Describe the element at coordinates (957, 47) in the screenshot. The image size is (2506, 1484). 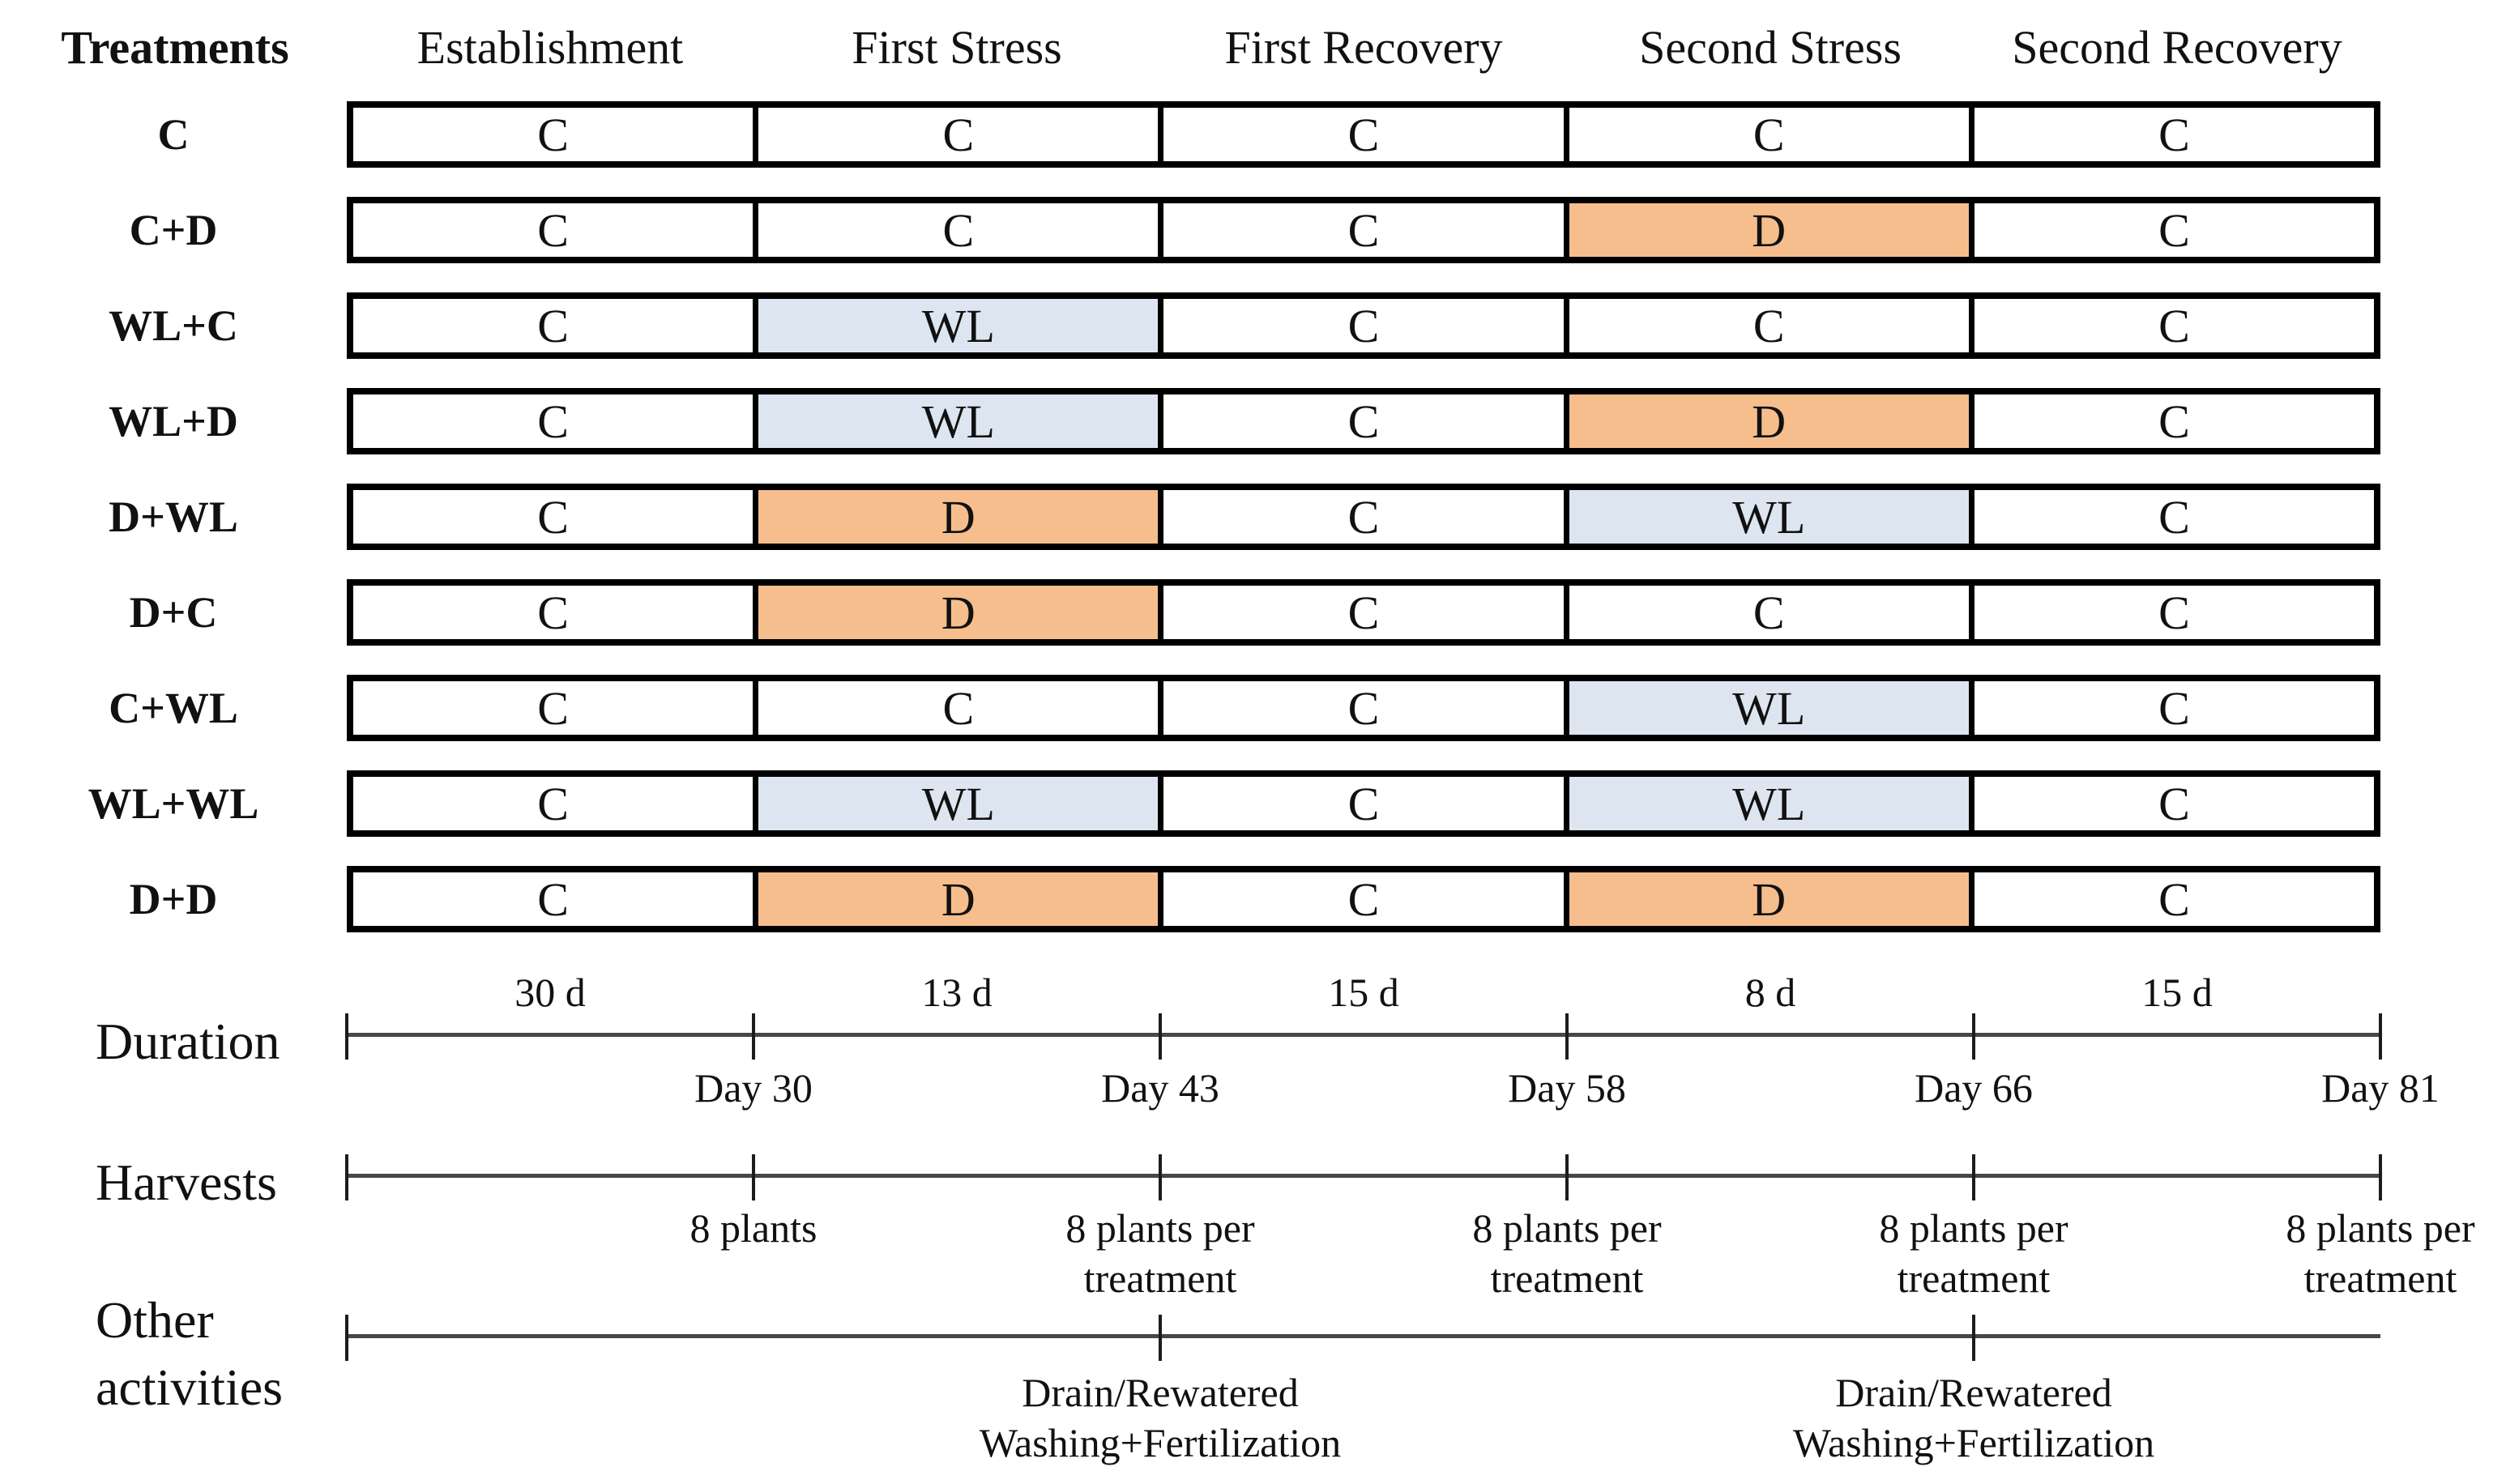
I see `phase-header-2: First Stress` at that location.